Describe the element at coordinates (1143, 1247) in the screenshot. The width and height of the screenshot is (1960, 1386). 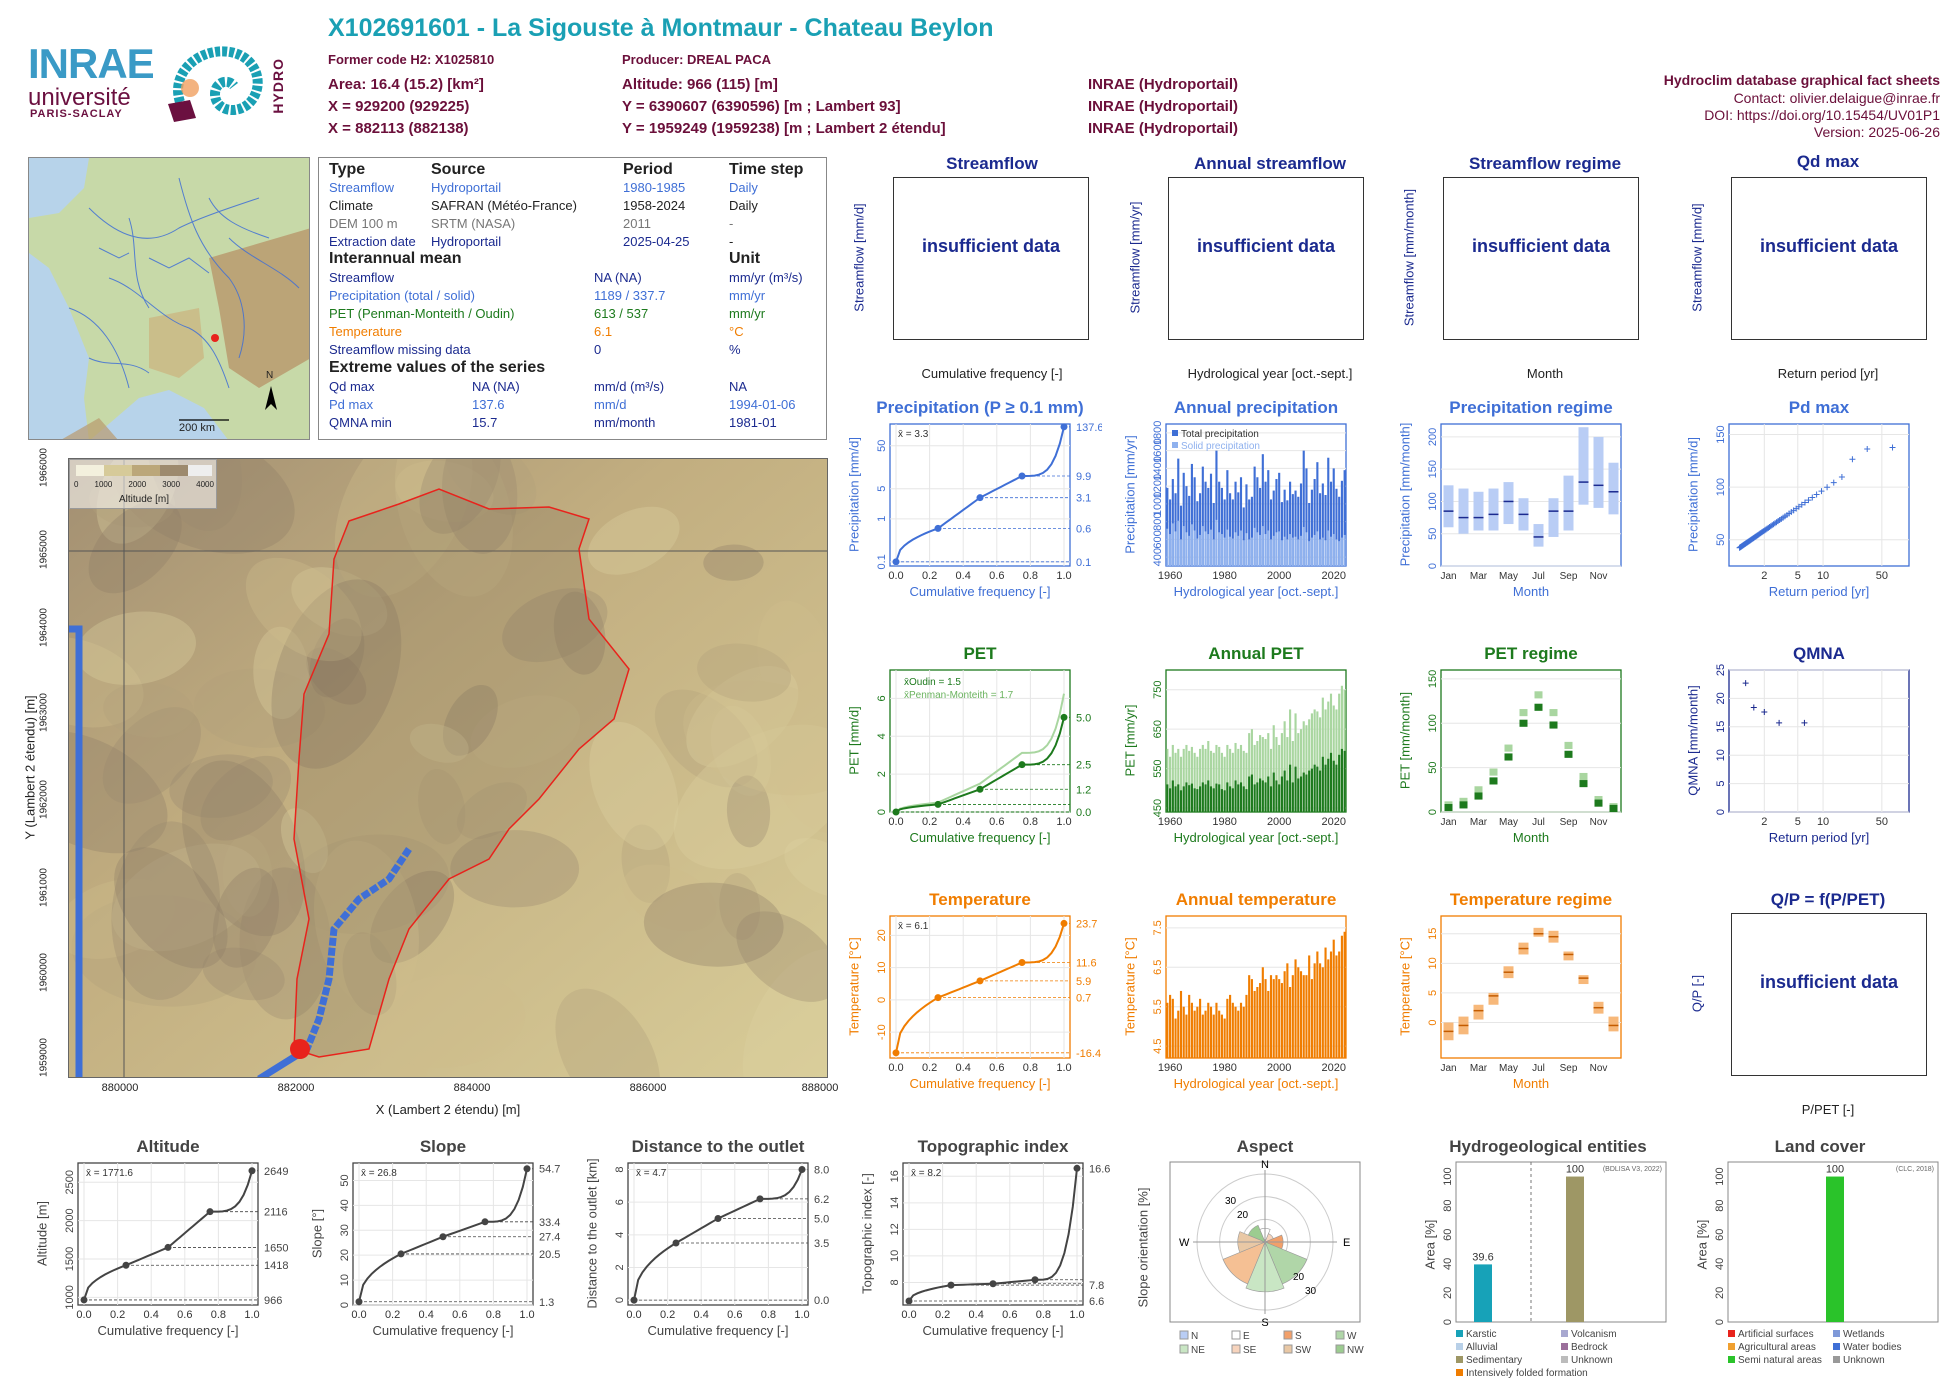
I see `y-label: Slope orientation [%]` at that location.